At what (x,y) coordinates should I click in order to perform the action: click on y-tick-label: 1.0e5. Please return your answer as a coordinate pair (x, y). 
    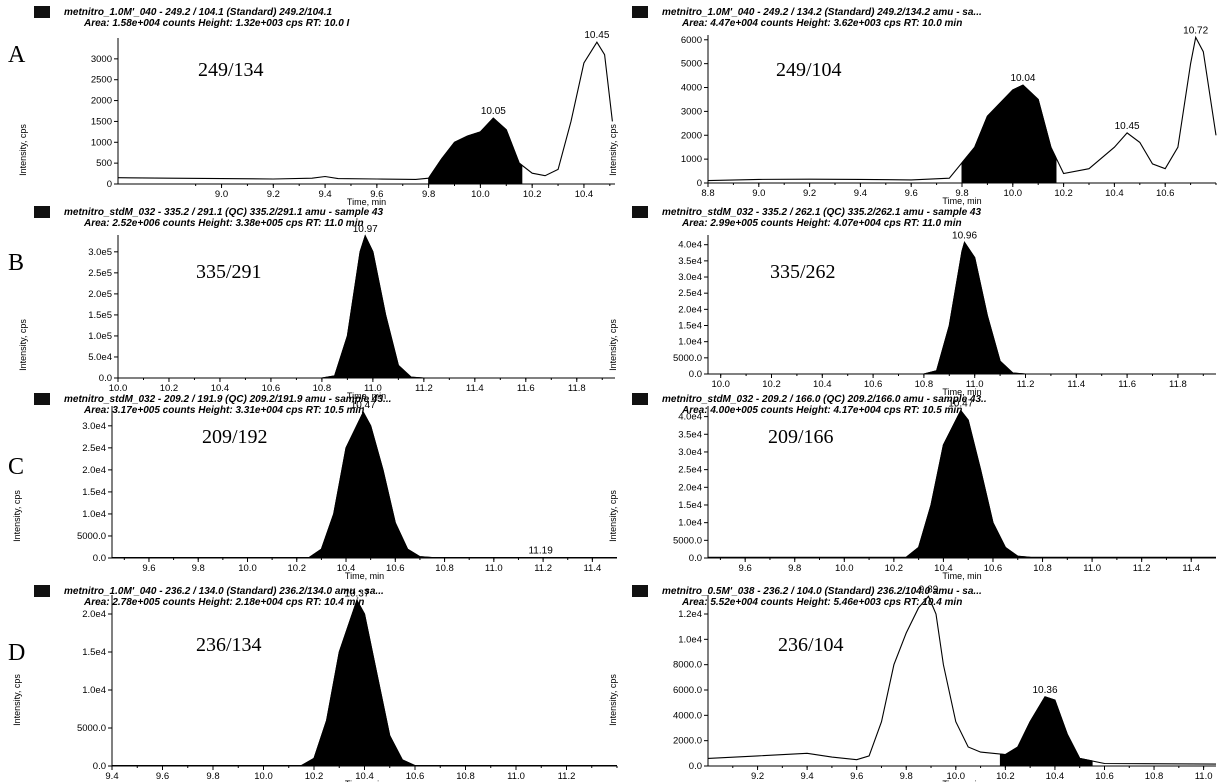
    Looking at the image, I should click on (100, 336).